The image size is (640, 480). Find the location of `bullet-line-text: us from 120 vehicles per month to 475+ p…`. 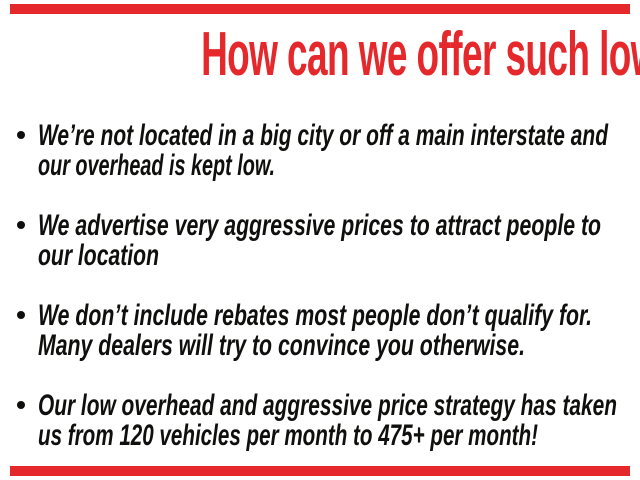

bullet-line-text: us from 120 vehicles per month to 475+ p… is located at coordinates (288, 435).